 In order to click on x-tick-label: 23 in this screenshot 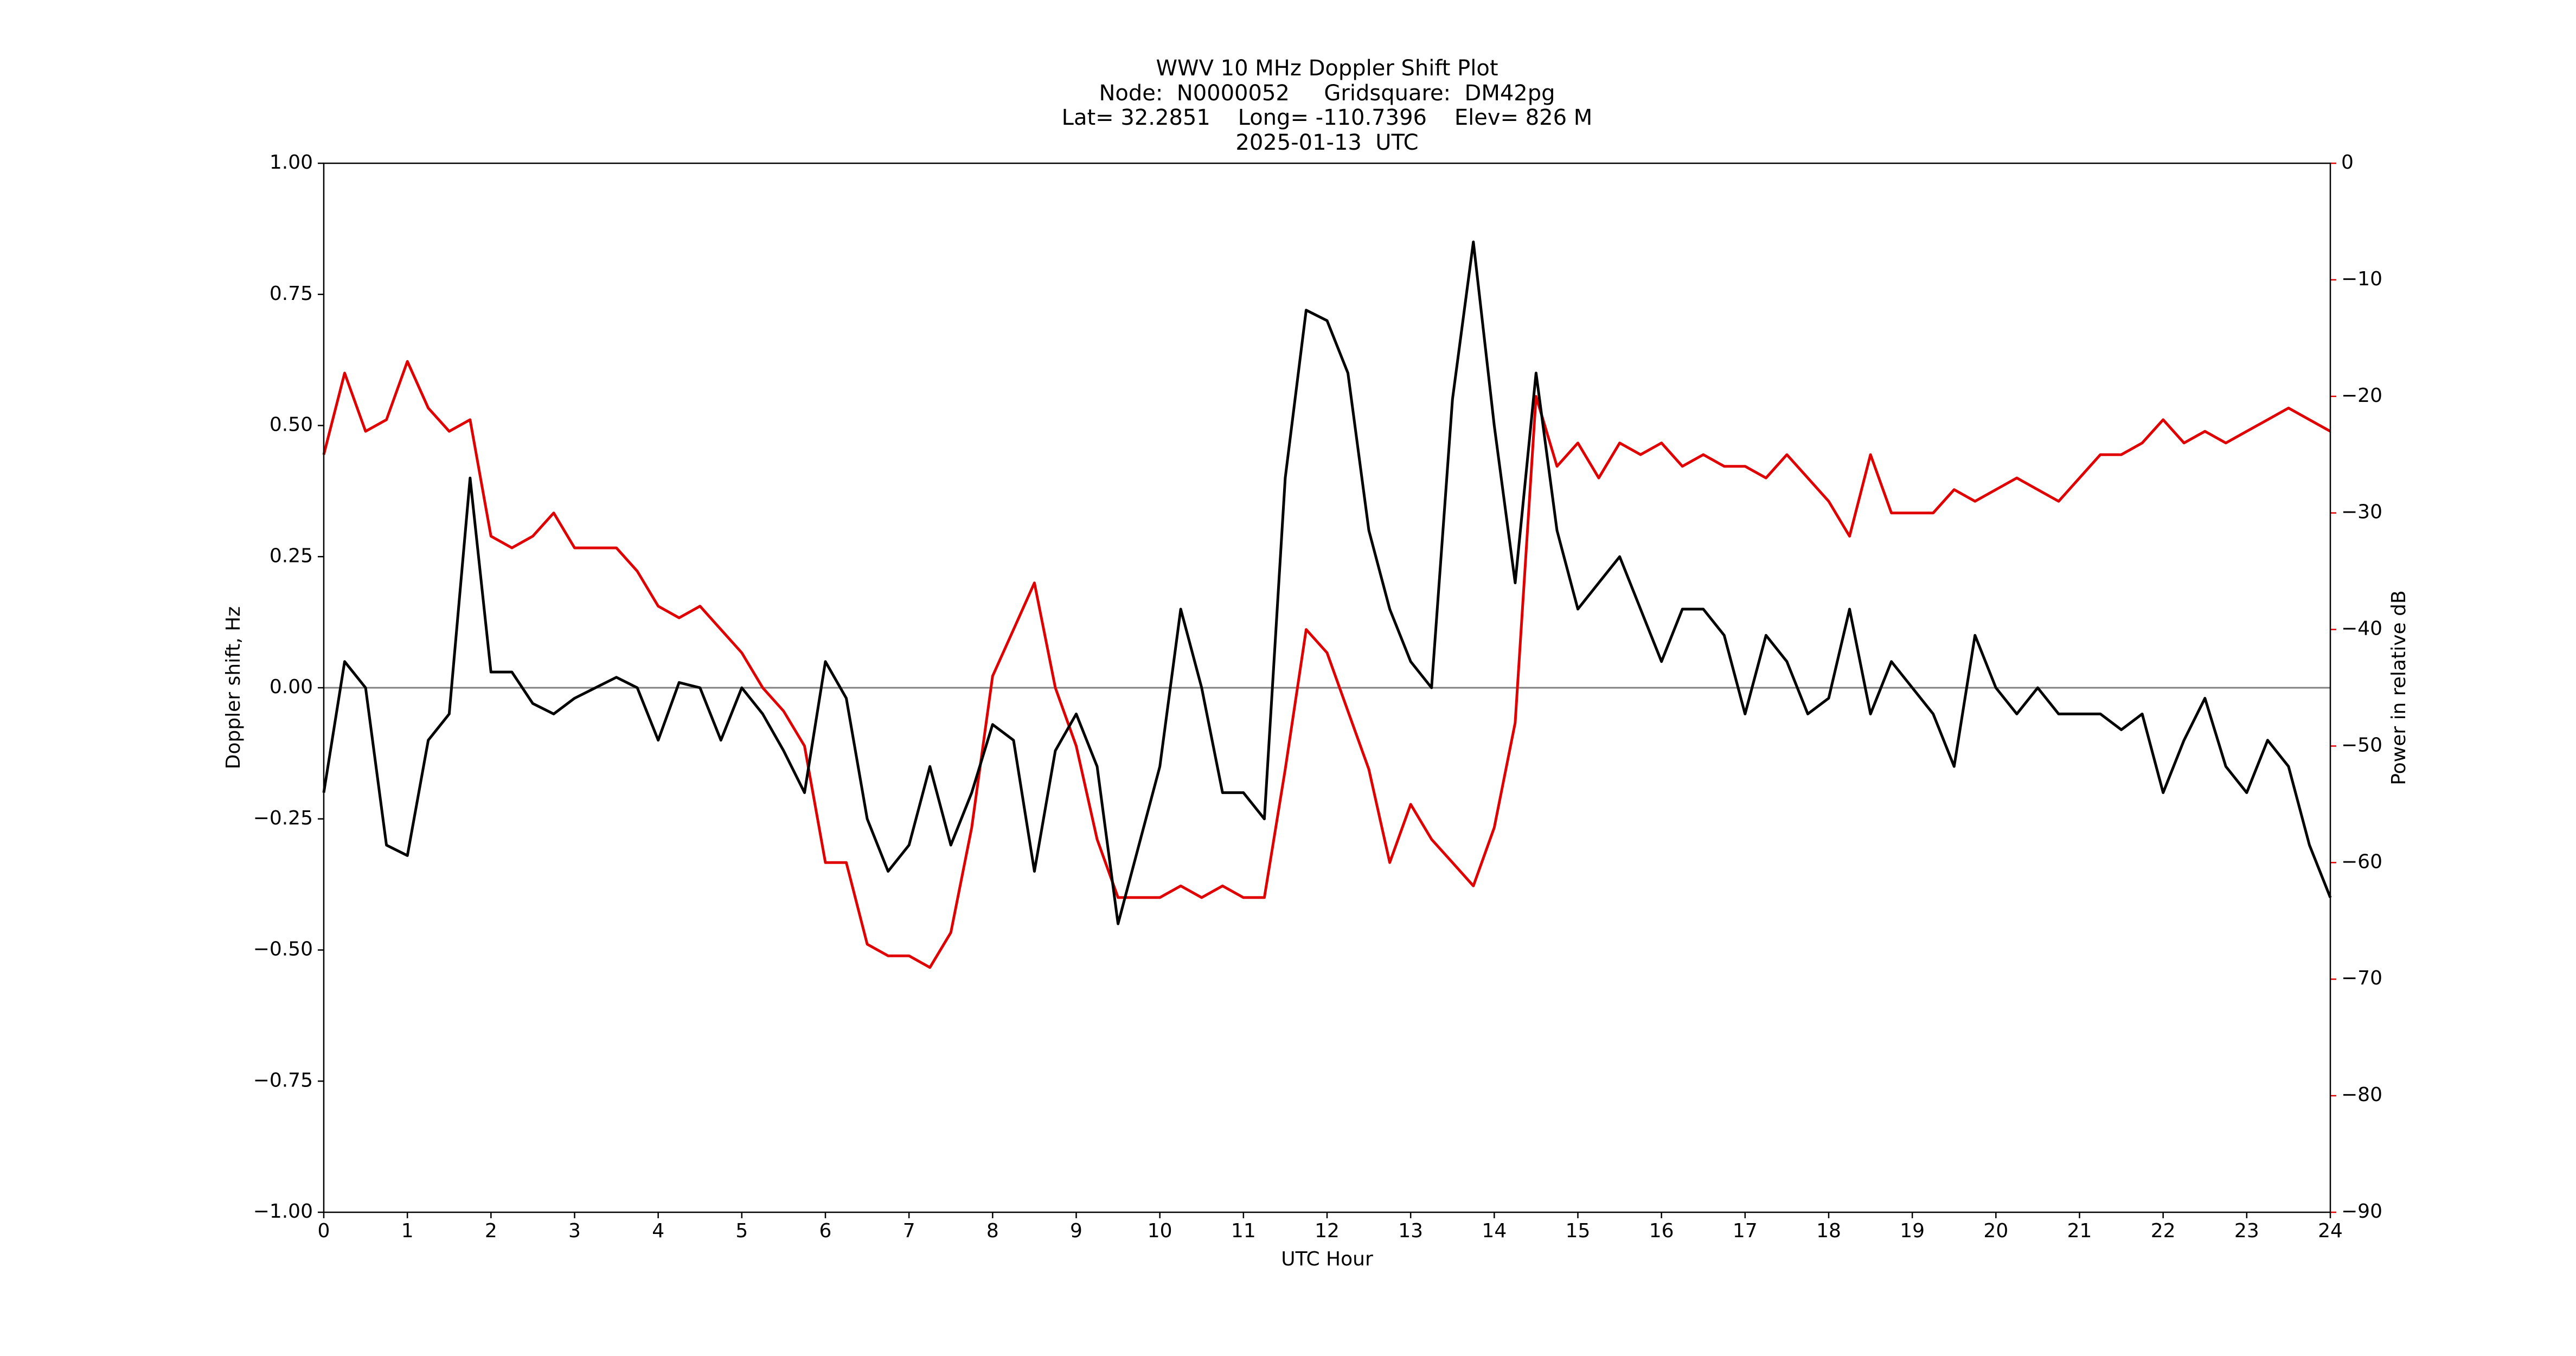, I will do `click(2246, 1231)`.